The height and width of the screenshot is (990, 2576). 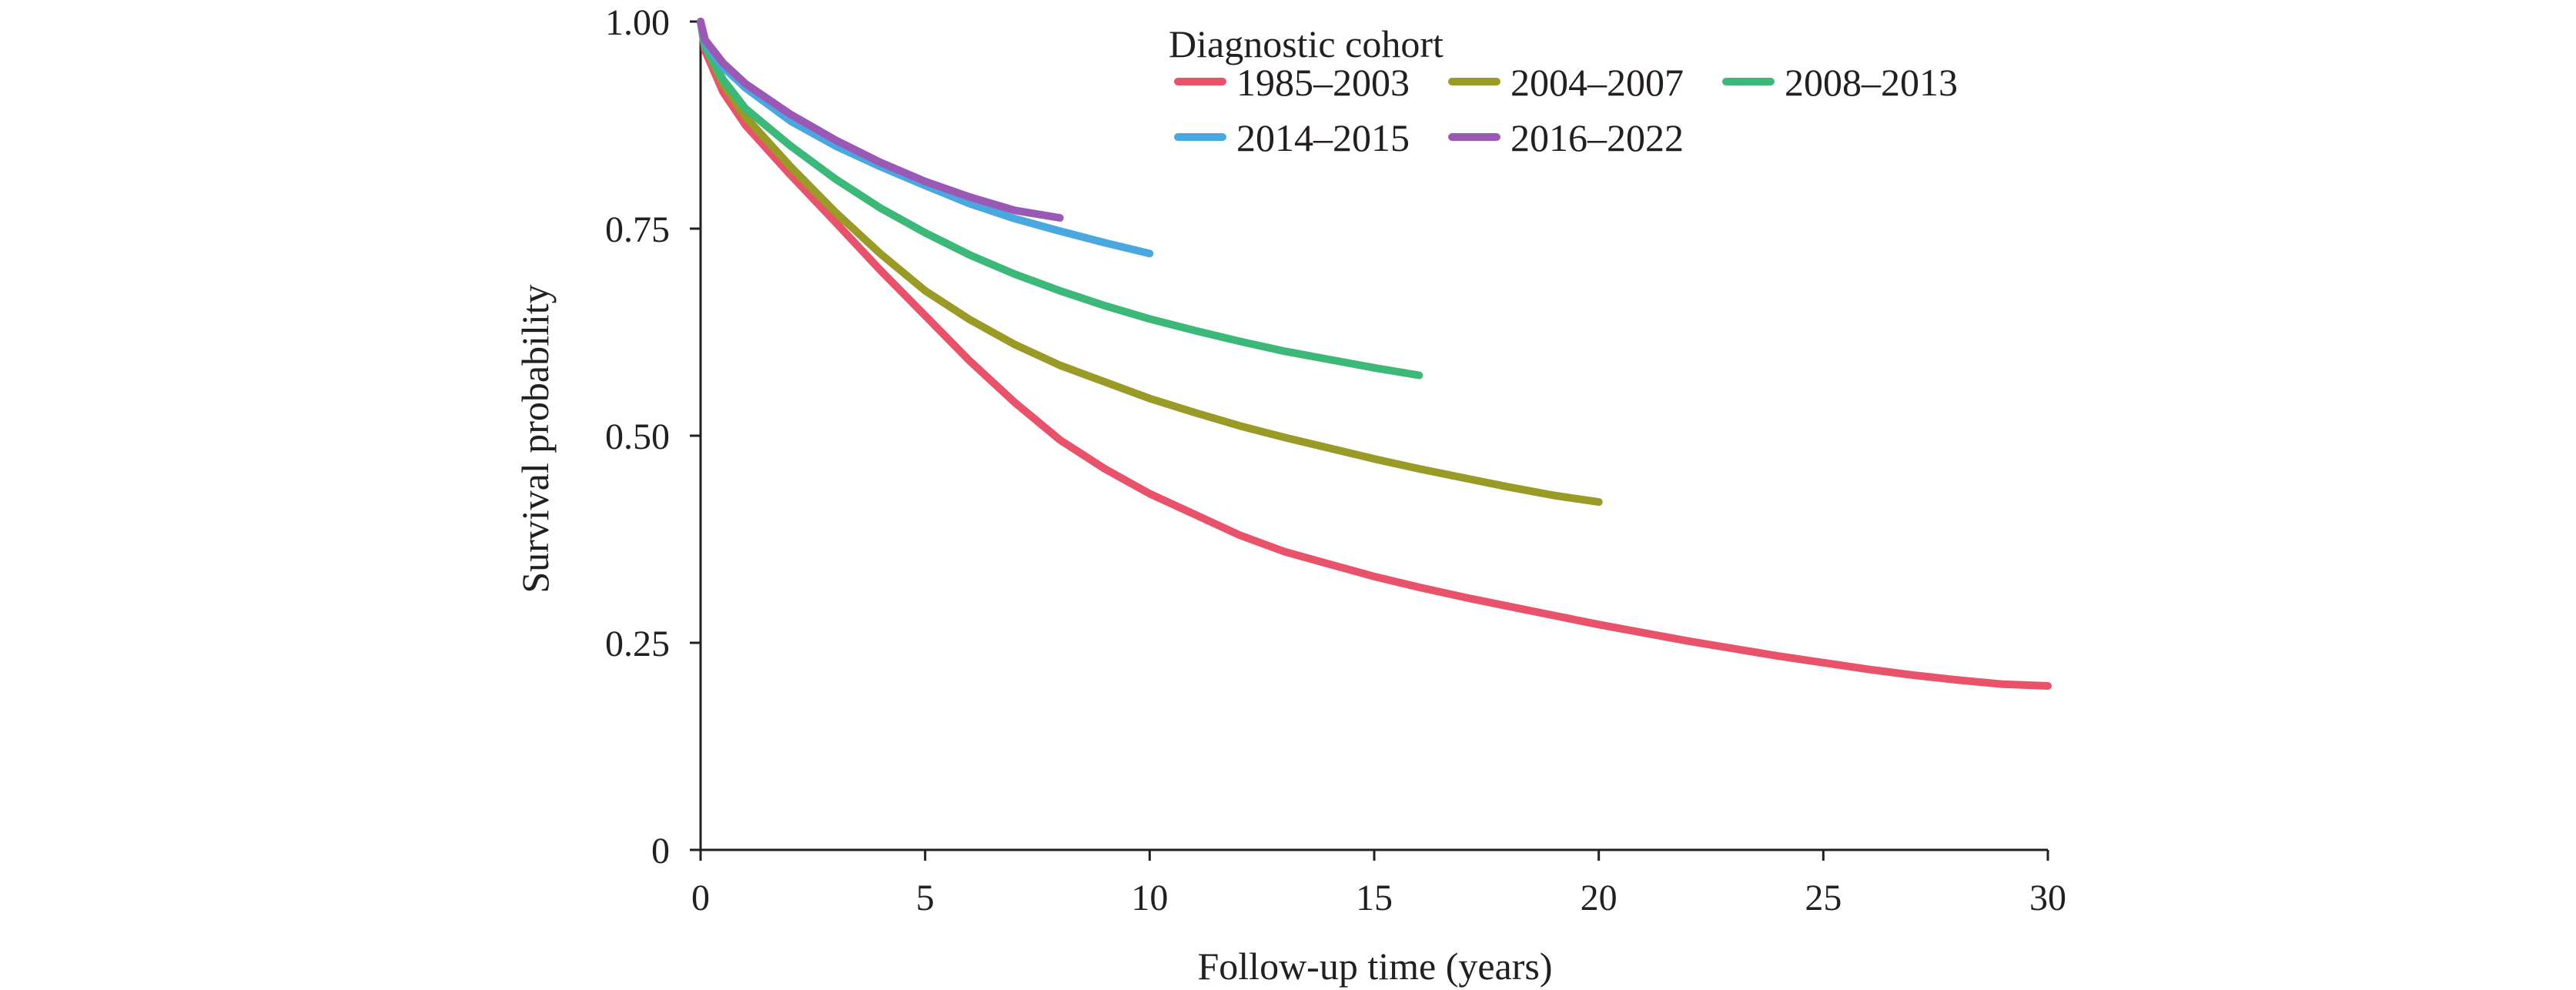 I want to click on y-tick-label: 0.75, so click(x=638, y=229).